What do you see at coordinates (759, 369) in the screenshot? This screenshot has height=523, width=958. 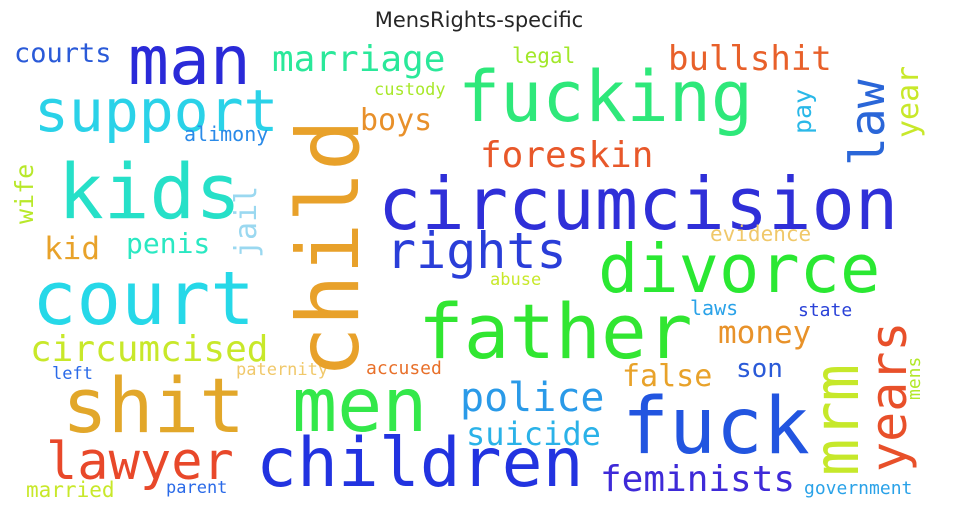 I see `word-son: son` at bounding box center [759, 369].